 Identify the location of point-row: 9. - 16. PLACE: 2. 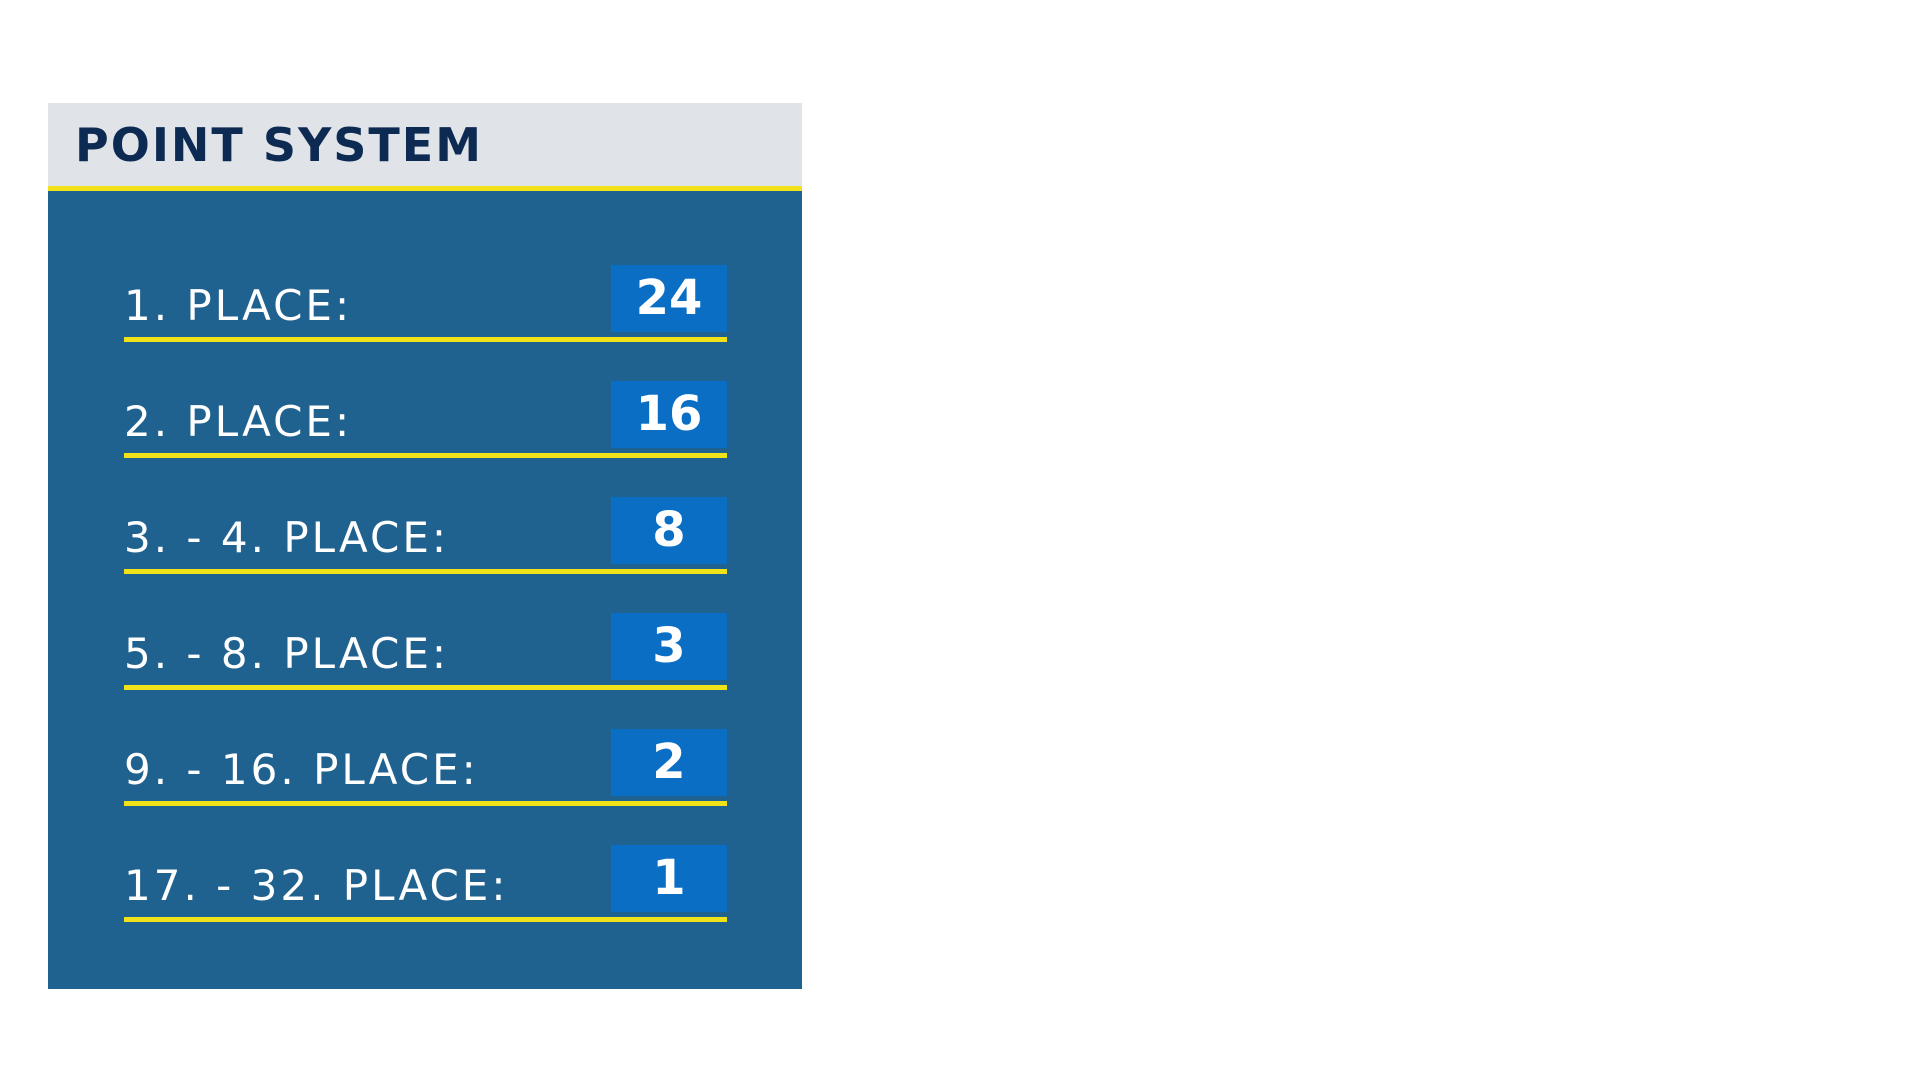
(425, 767).